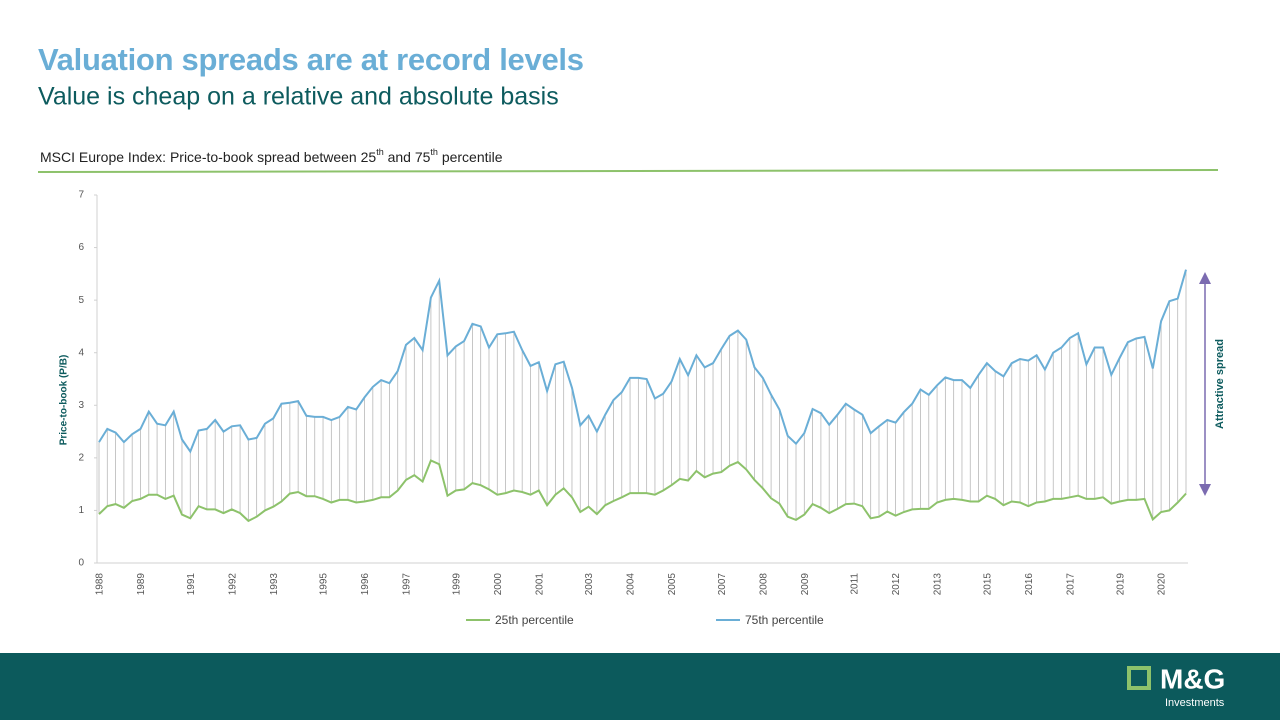 This screenshot has height=720, width=1280. What do you see at coordinates (141, 584) in the screenshot?
I see `x-tick-label: 1989` at bounding box center [141, 584].